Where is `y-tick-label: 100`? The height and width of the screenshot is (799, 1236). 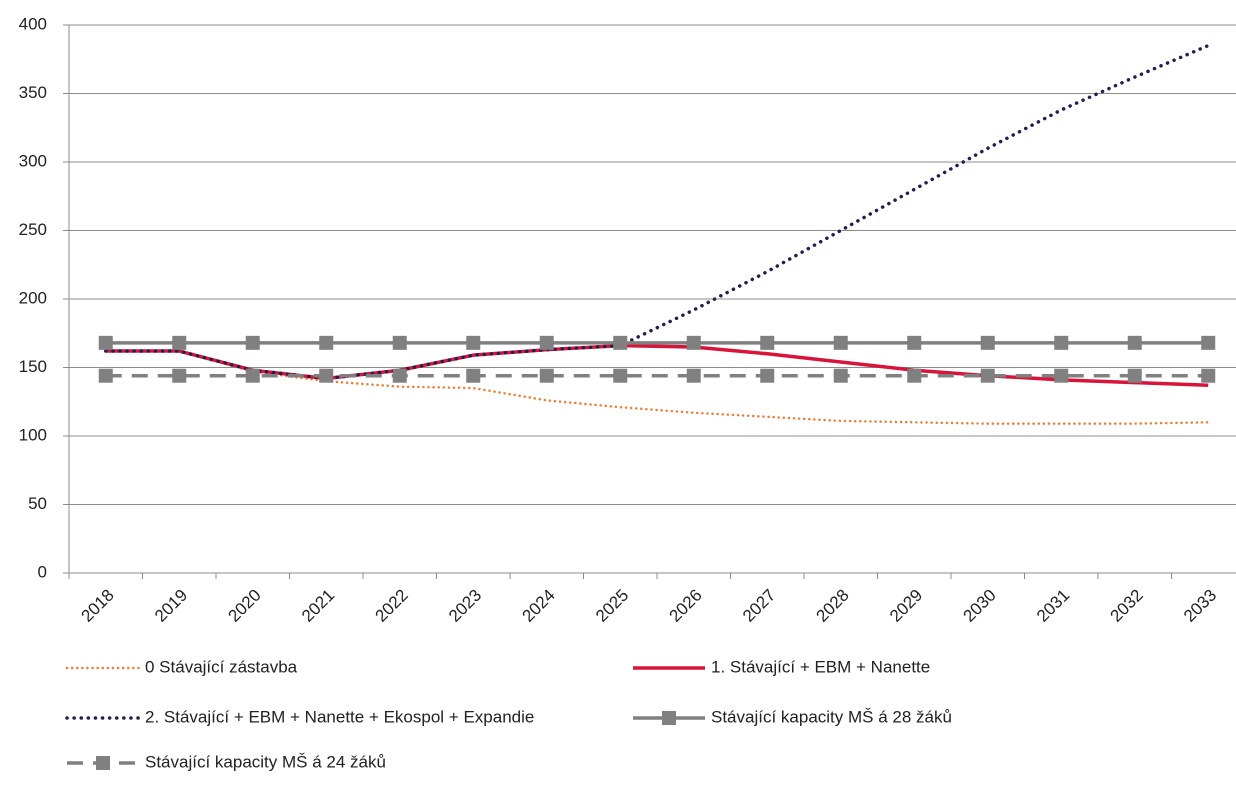 y-tick-label: 100 is located at coordinates (33, 434).